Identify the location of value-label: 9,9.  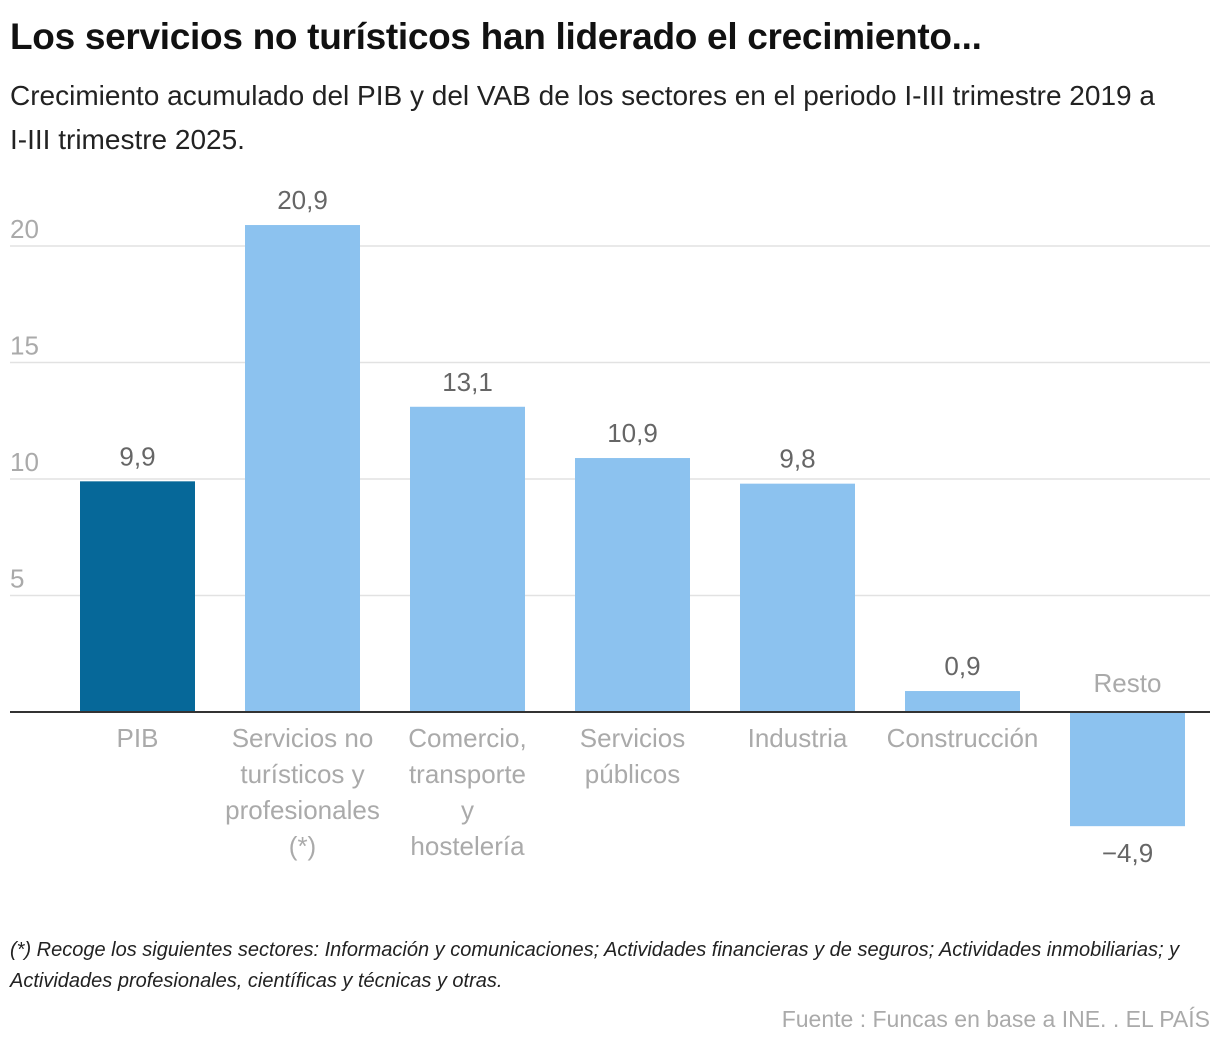
(137, 456).